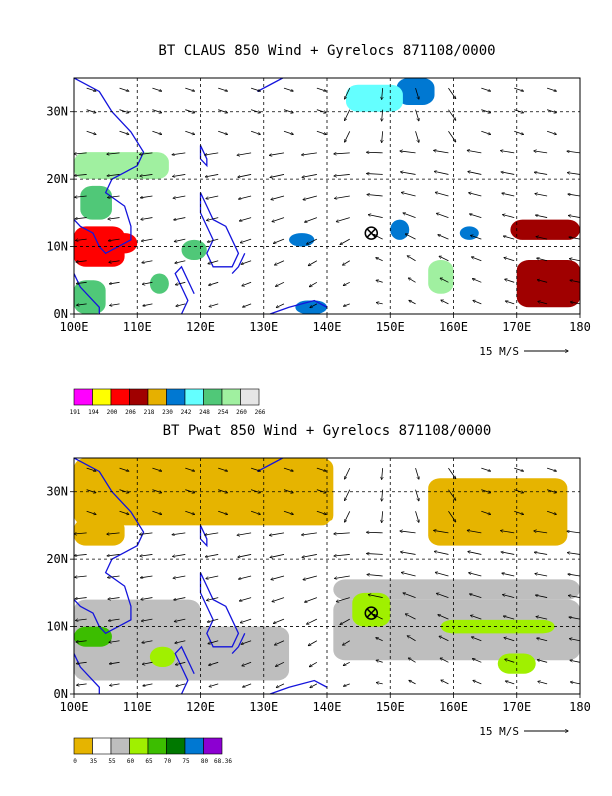  Describe the element at coordinates (149, 412) in the screenshot. I see `colorbar-label: 218` at that location.